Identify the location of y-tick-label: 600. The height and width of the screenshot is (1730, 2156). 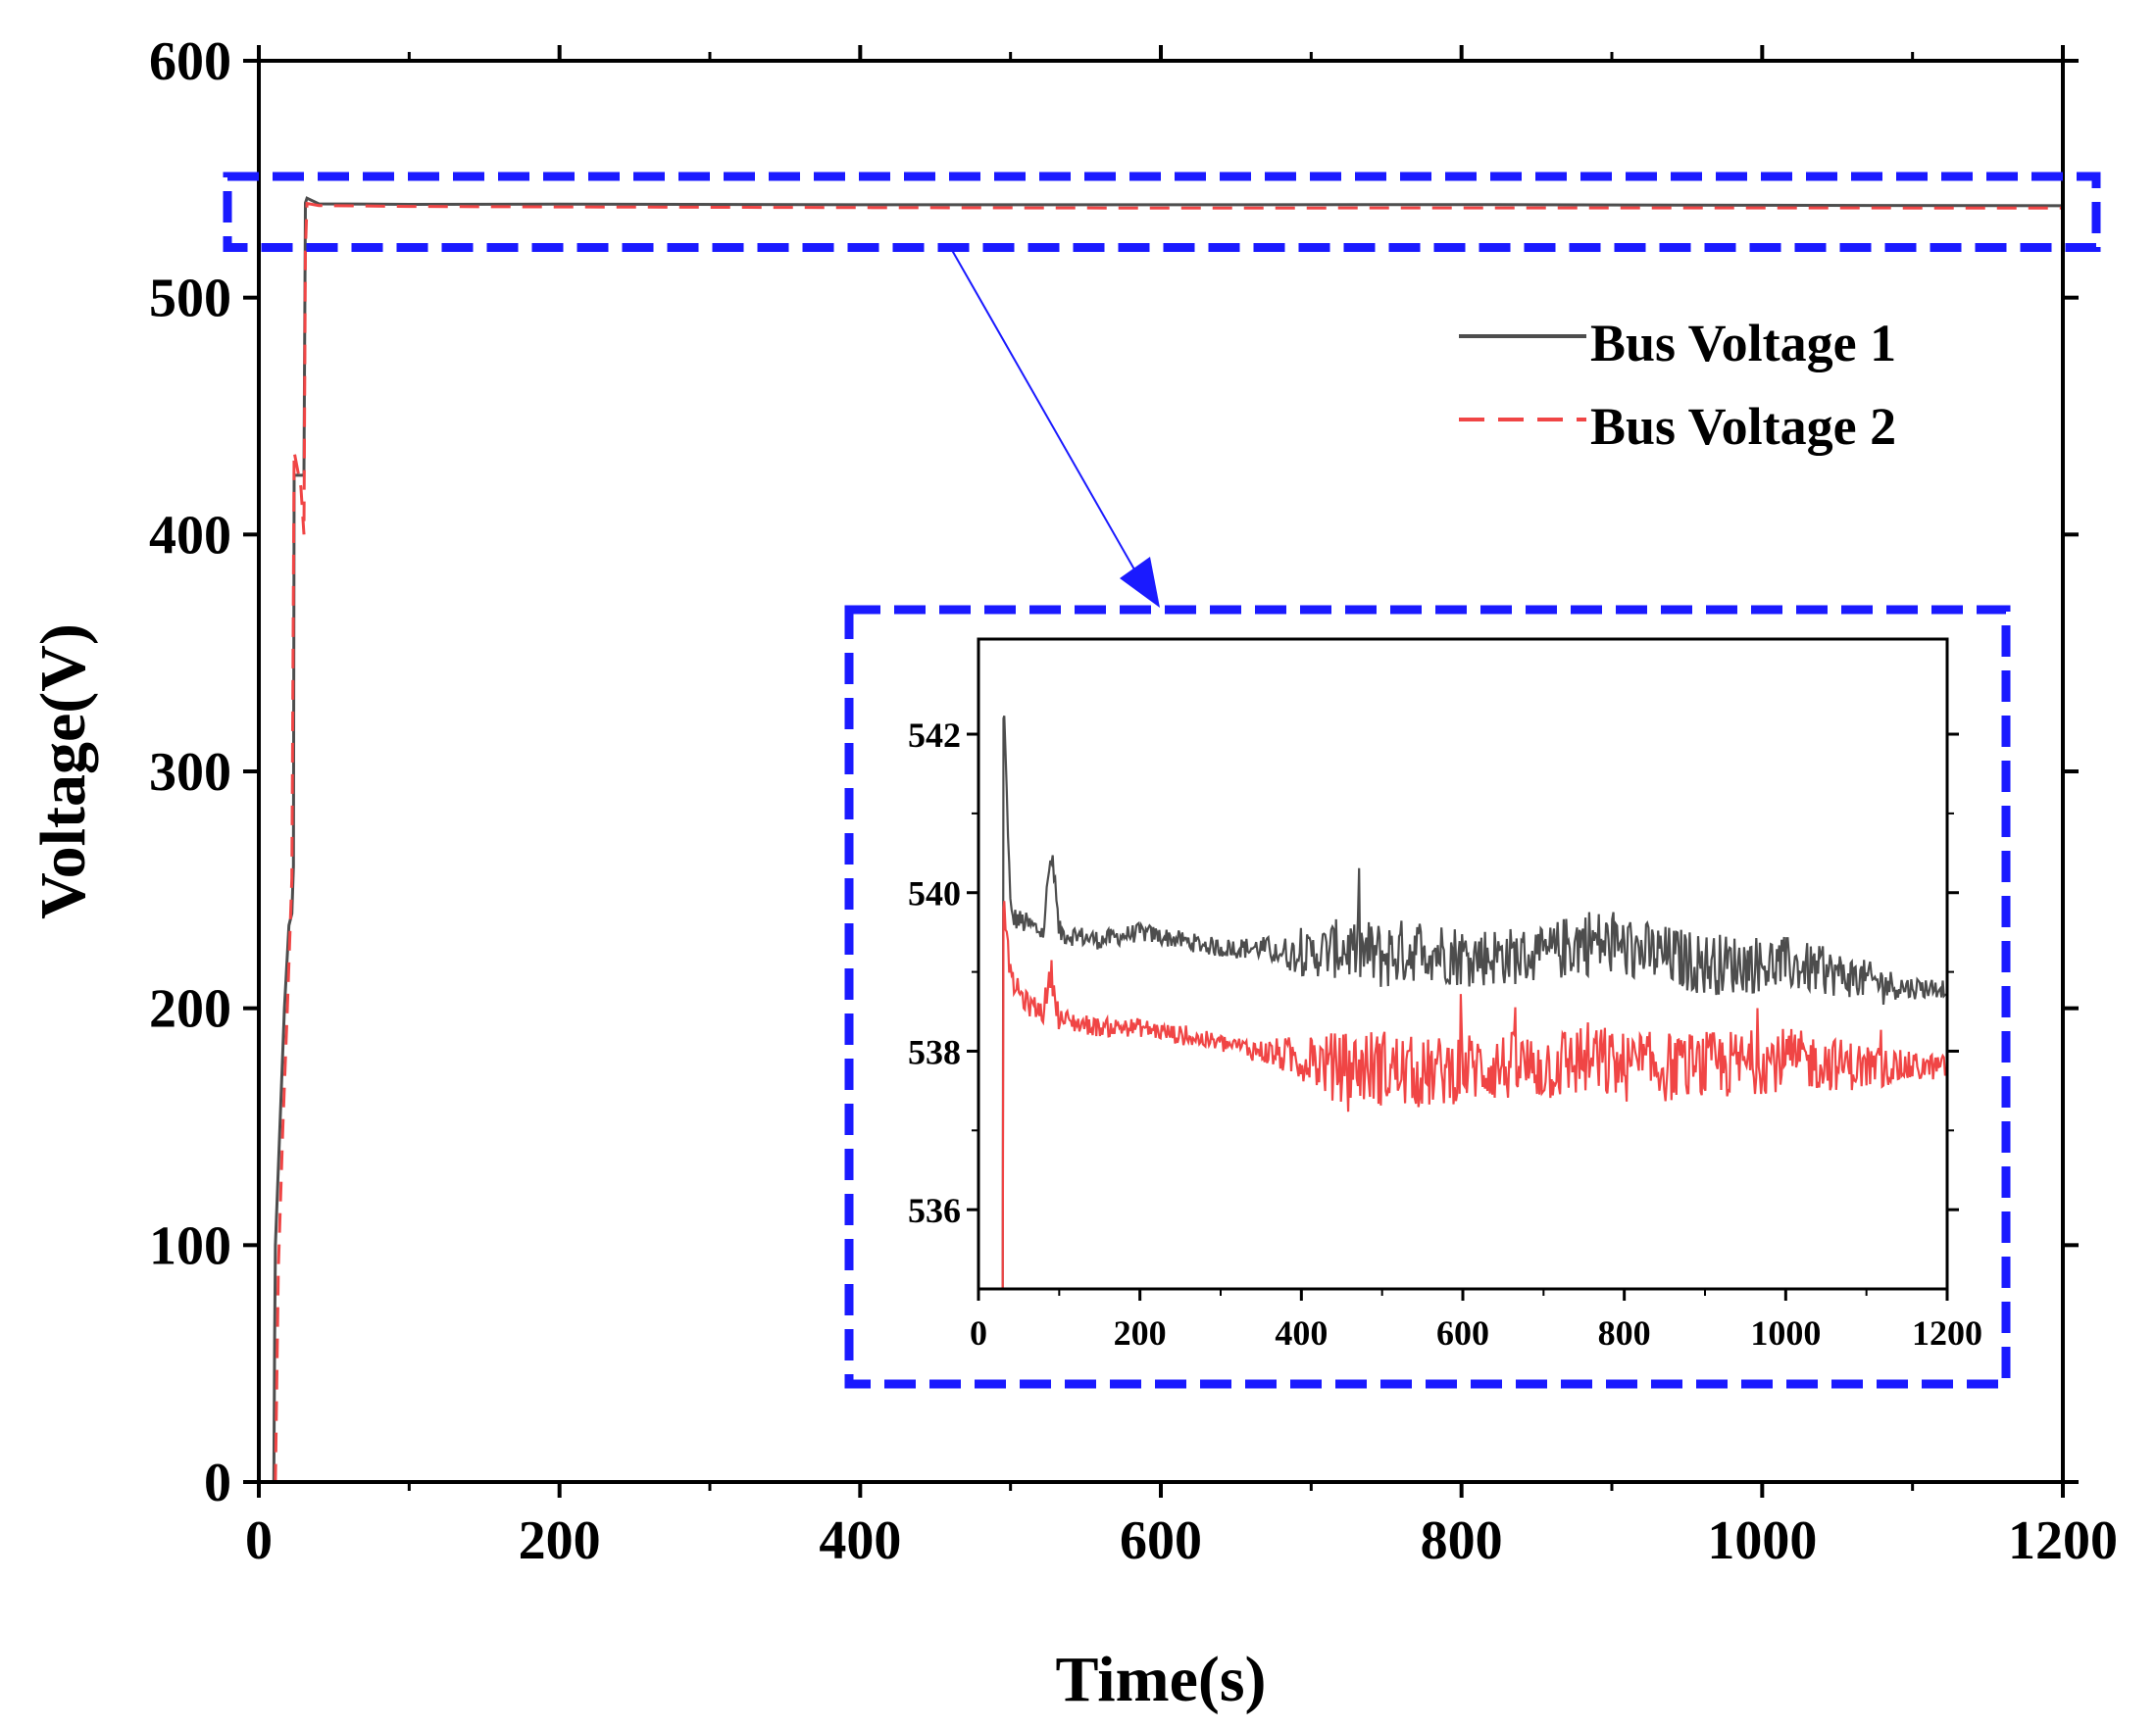
(190, 61).